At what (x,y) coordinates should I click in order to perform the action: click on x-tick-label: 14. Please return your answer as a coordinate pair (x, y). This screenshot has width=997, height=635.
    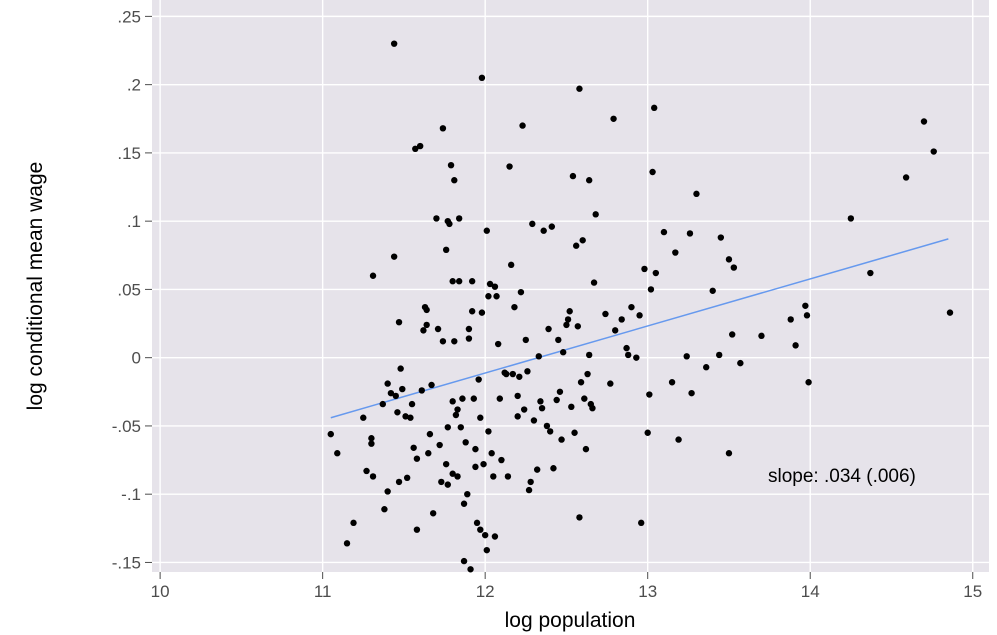
    Looking at the image, I should click on (810, 591).